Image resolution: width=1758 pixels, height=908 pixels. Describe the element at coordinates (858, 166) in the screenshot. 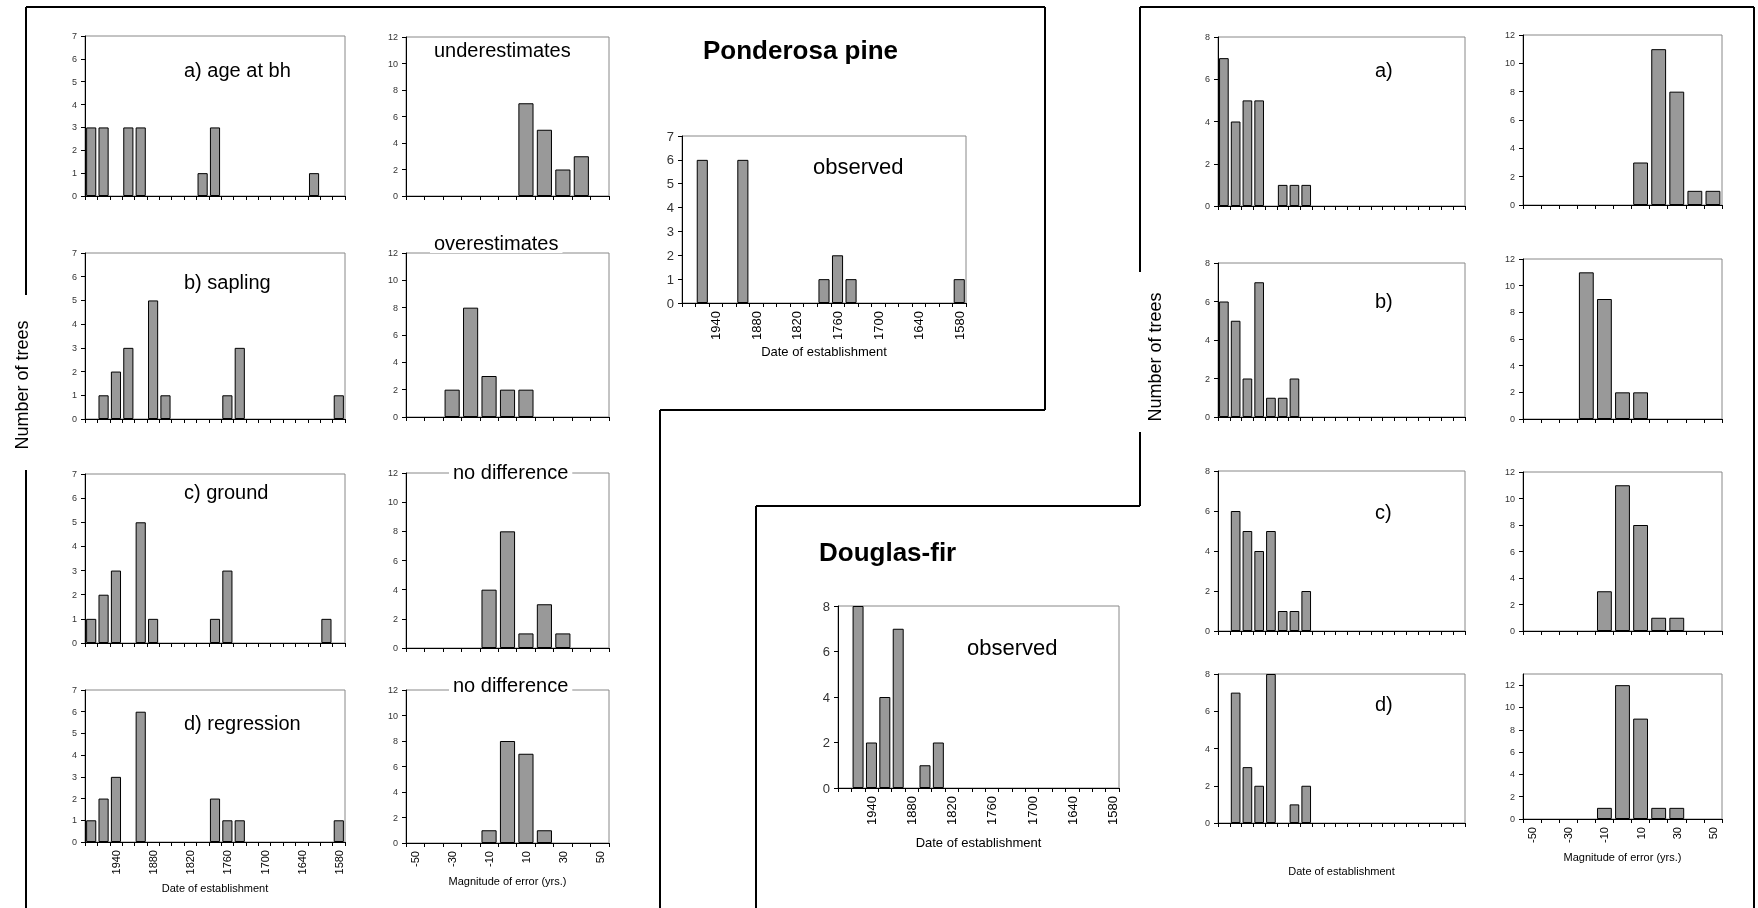

I see `annotation: observed` at that location.